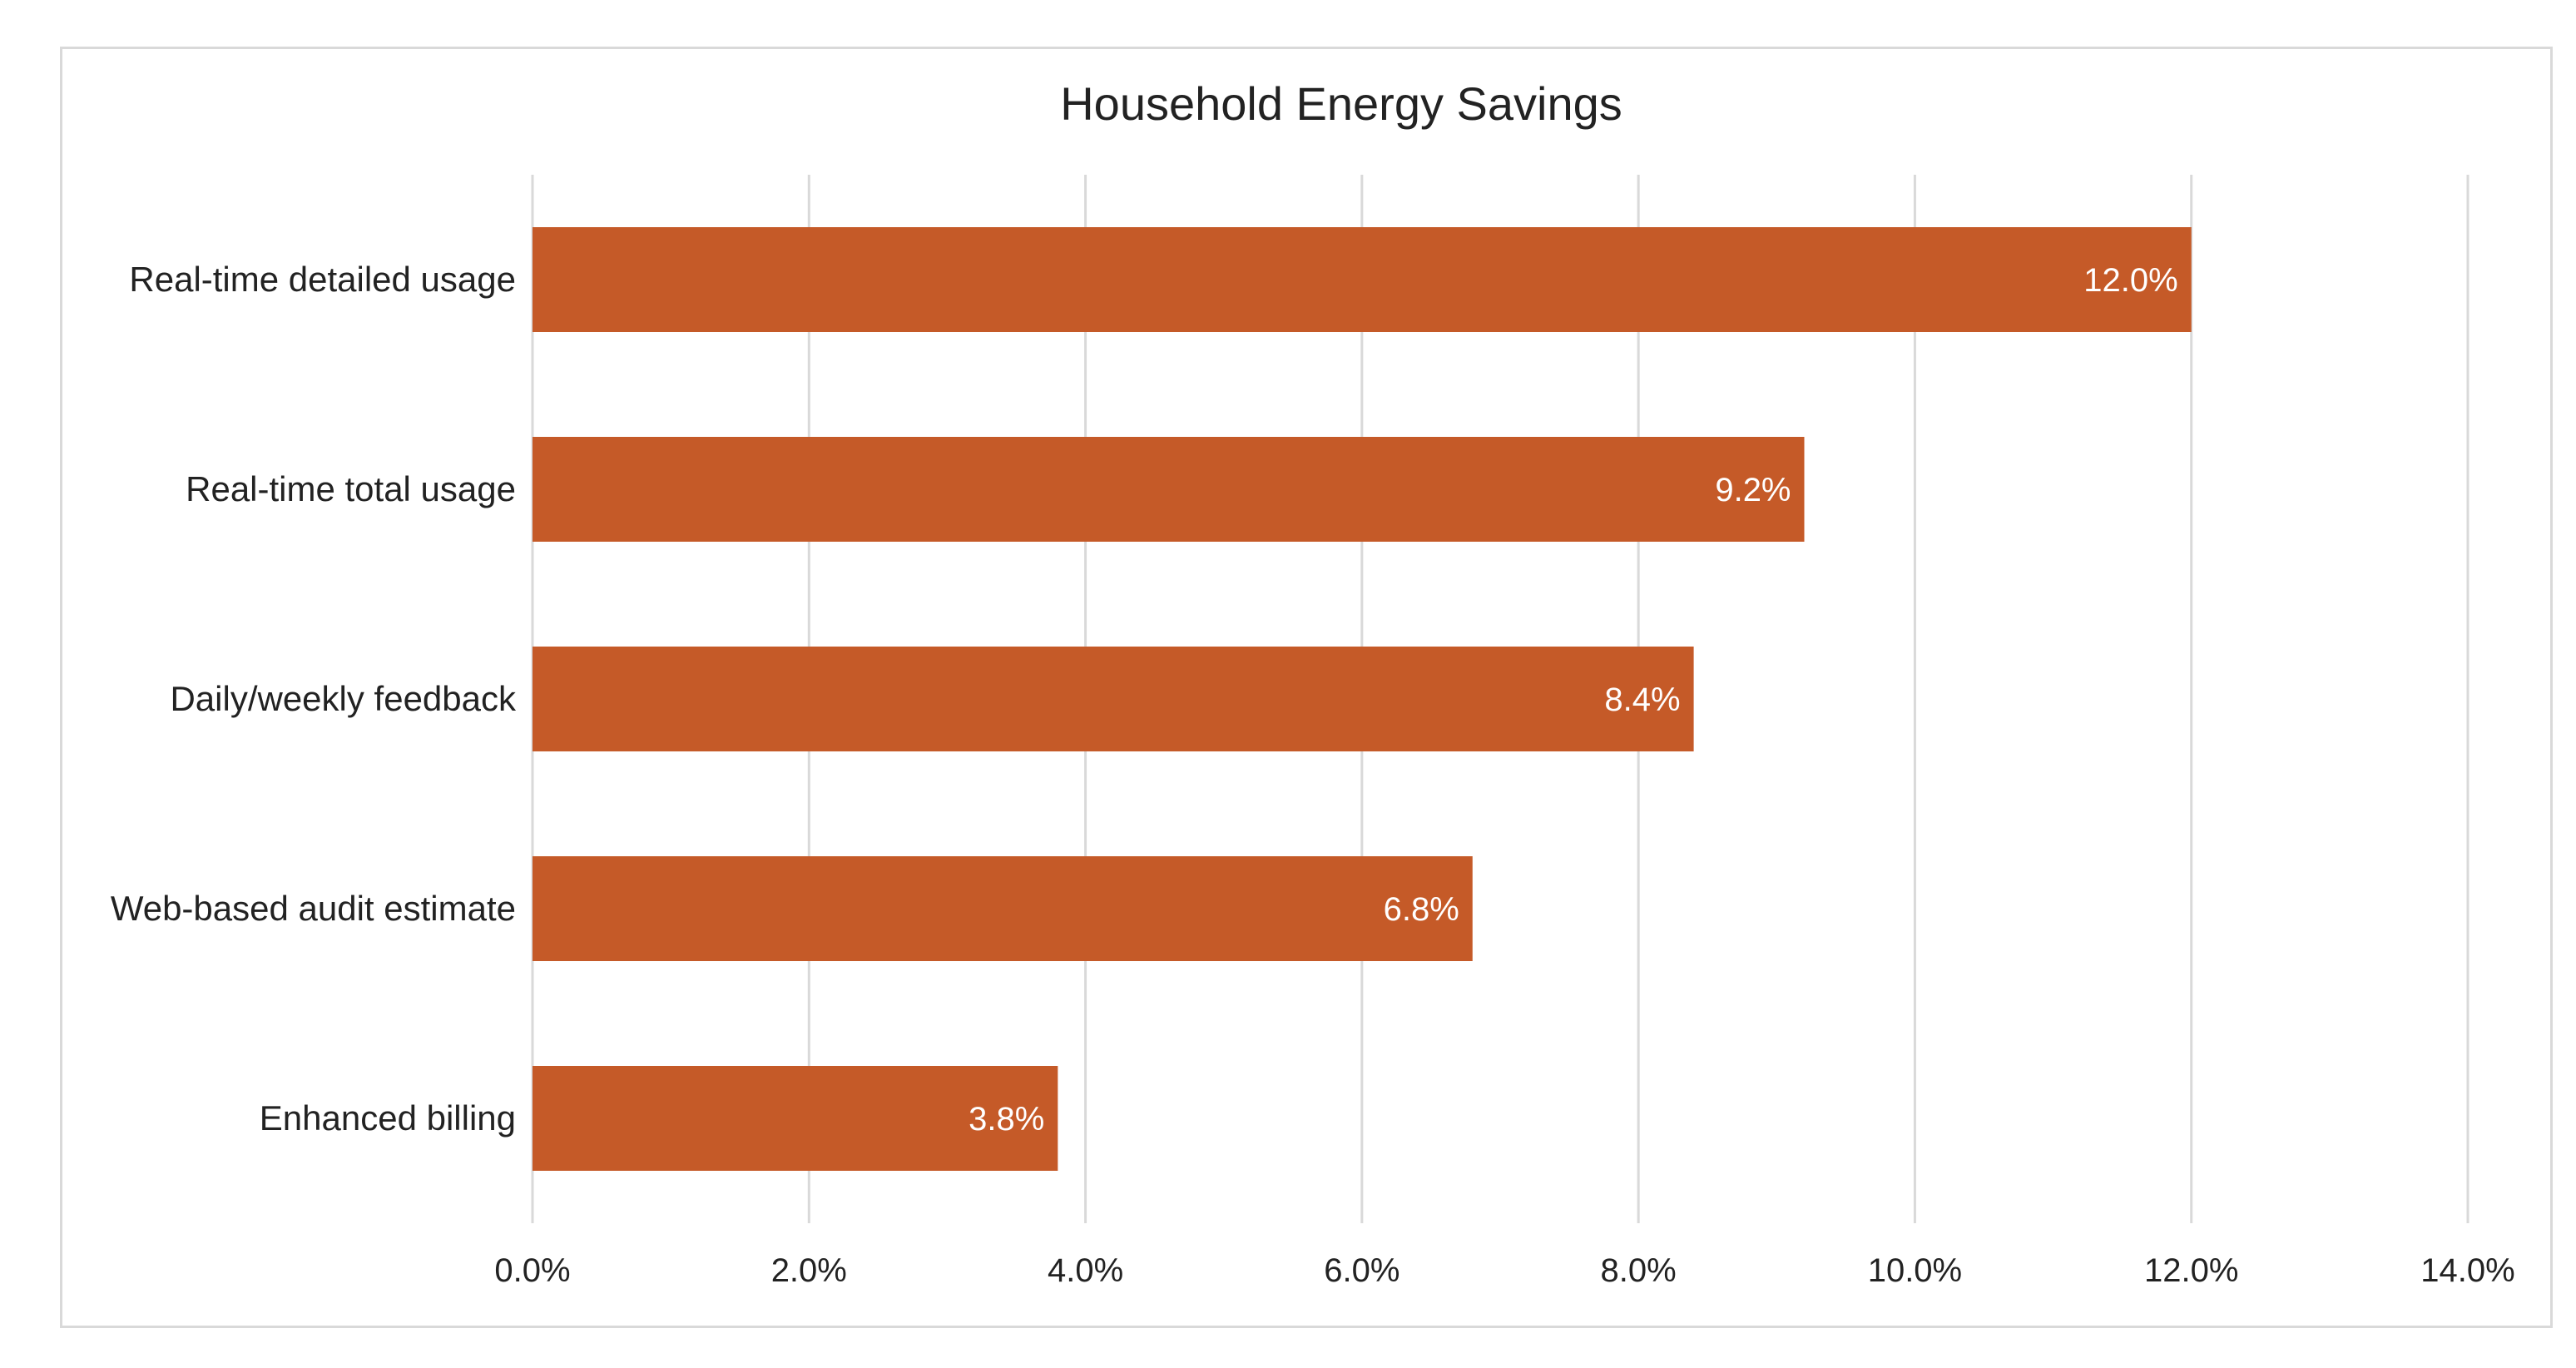 This screenshot has height=1368, width=2576. Describe the element at coordinates (1006, 1119) in the screenshot. I see `data-label: 3.8%` at that location.